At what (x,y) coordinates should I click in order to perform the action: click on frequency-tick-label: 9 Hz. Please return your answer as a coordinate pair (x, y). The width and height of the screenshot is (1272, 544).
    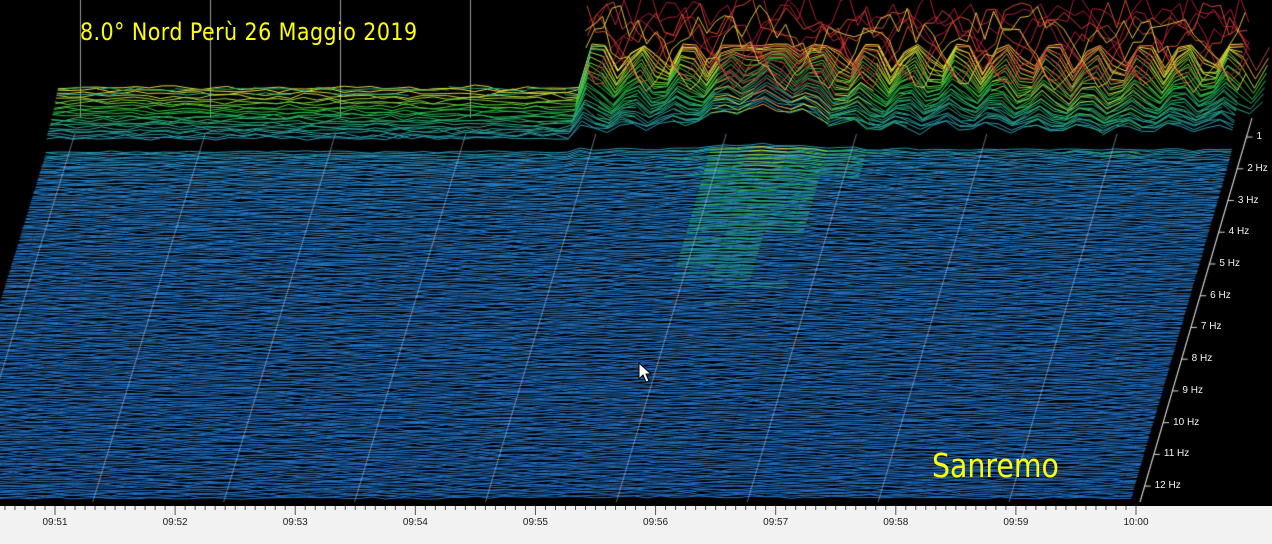
    Looking at the image, I should click on (1192, 390).